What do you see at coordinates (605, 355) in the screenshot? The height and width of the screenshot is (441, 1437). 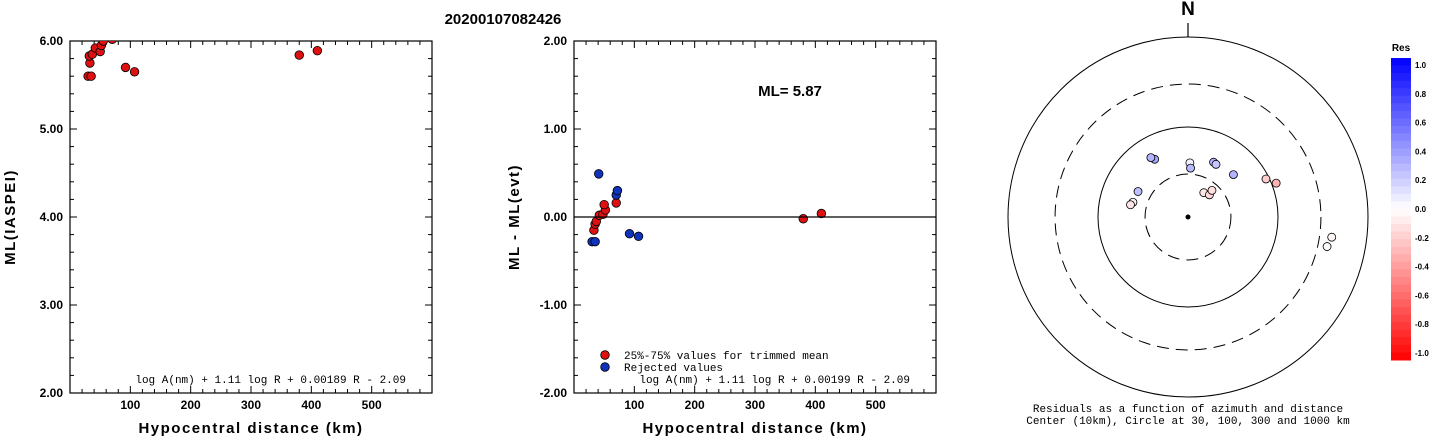 I see `legend-marker` at bounding box center [605, 355].